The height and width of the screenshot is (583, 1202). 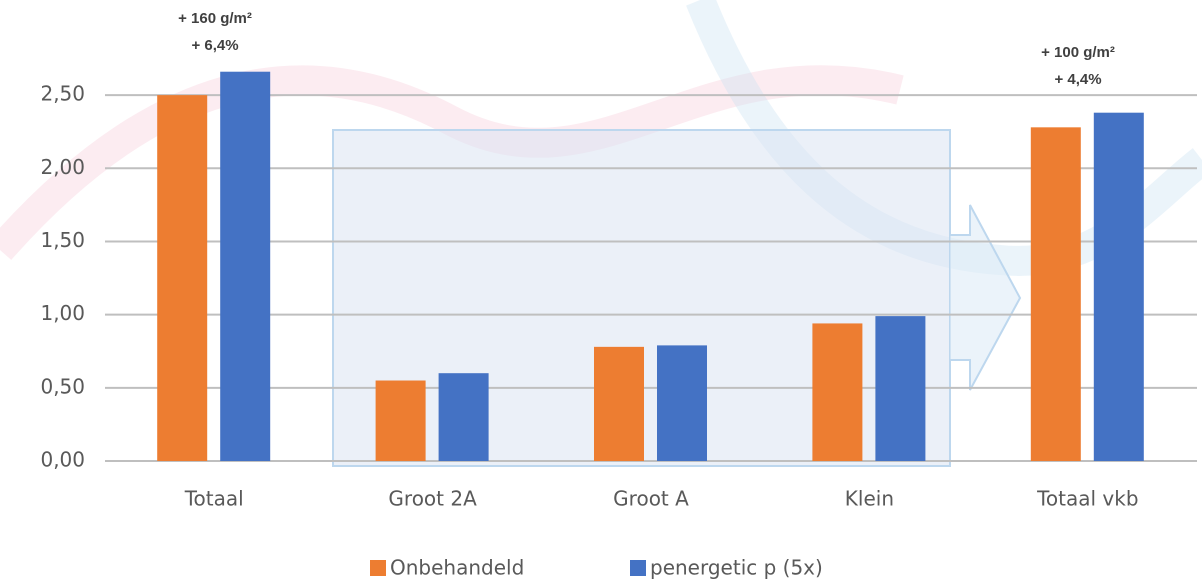 I want to click on legend-label: Onbehandeld, so click(x=457, y=568).